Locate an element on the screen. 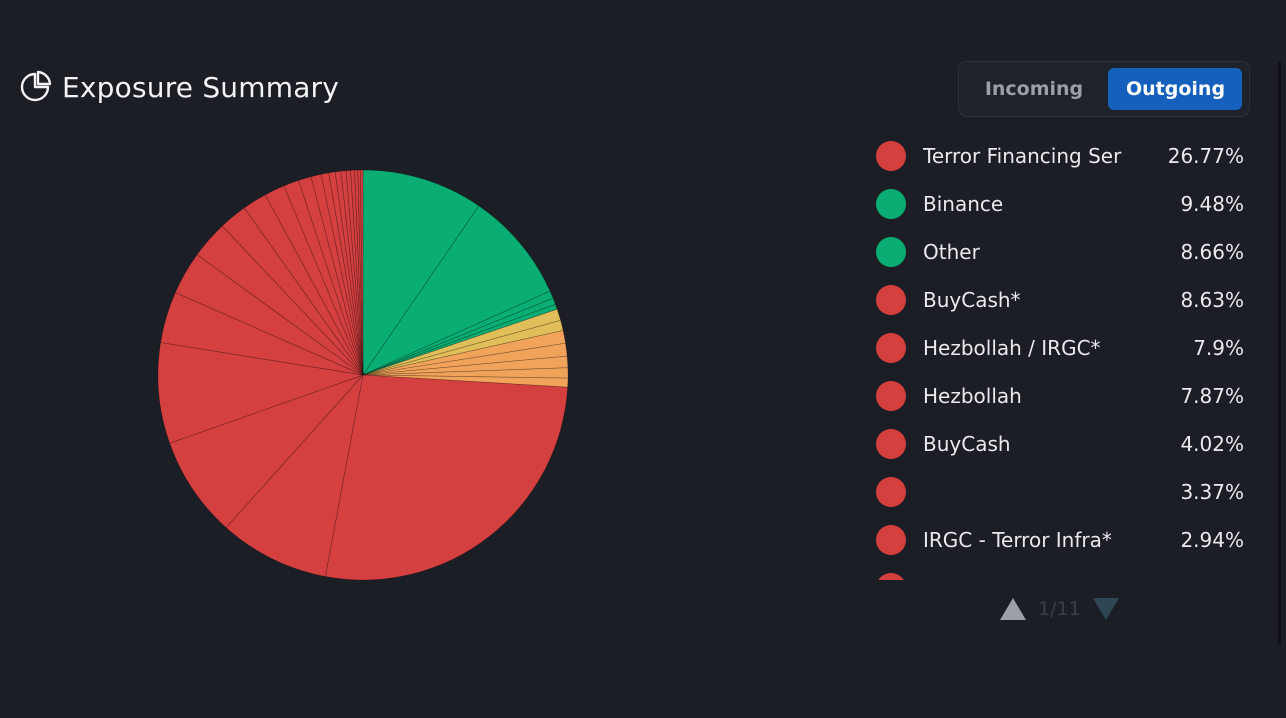 The height and width of the screenshot is (718, 1286). legend-percent: 4.02% is located at coordinates (1212, 444).